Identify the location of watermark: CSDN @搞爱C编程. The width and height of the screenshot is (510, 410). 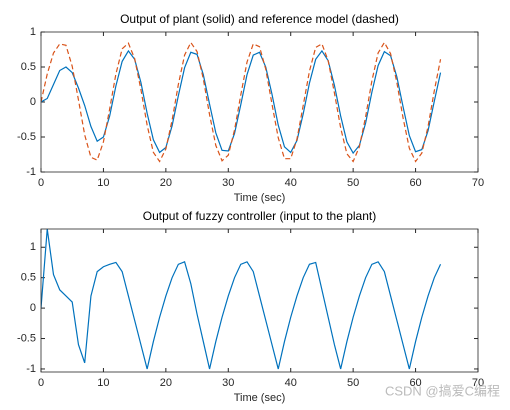
(442, 390).